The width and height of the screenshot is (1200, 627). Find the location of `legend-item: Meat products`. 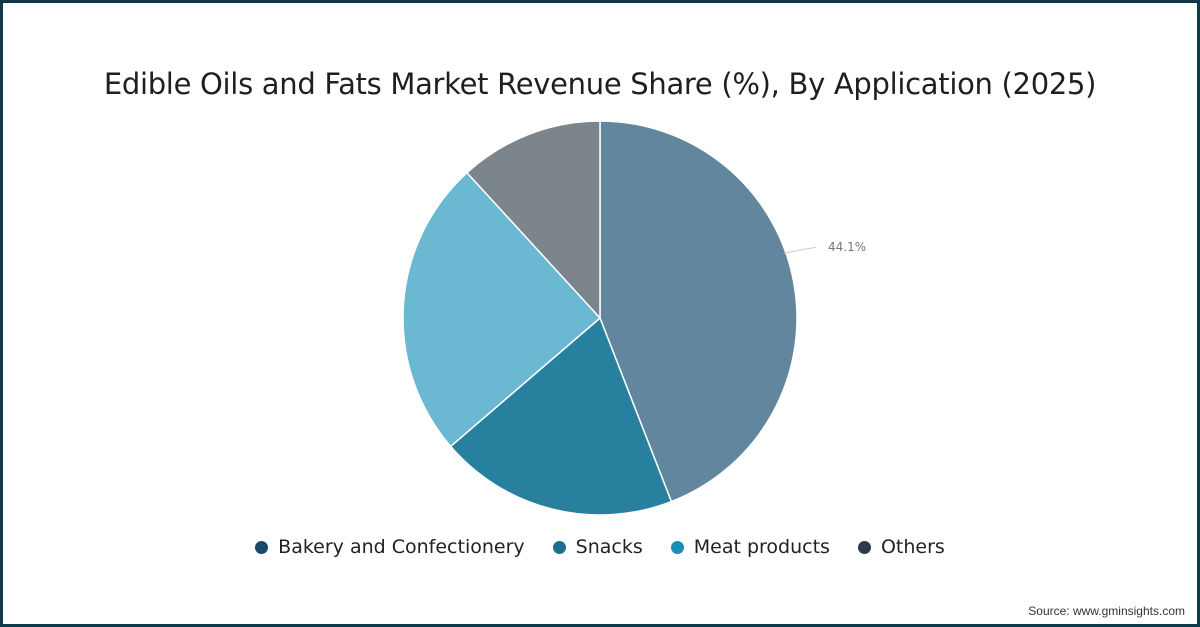

legend-item: Meat products is located at coordinates (750, 547).